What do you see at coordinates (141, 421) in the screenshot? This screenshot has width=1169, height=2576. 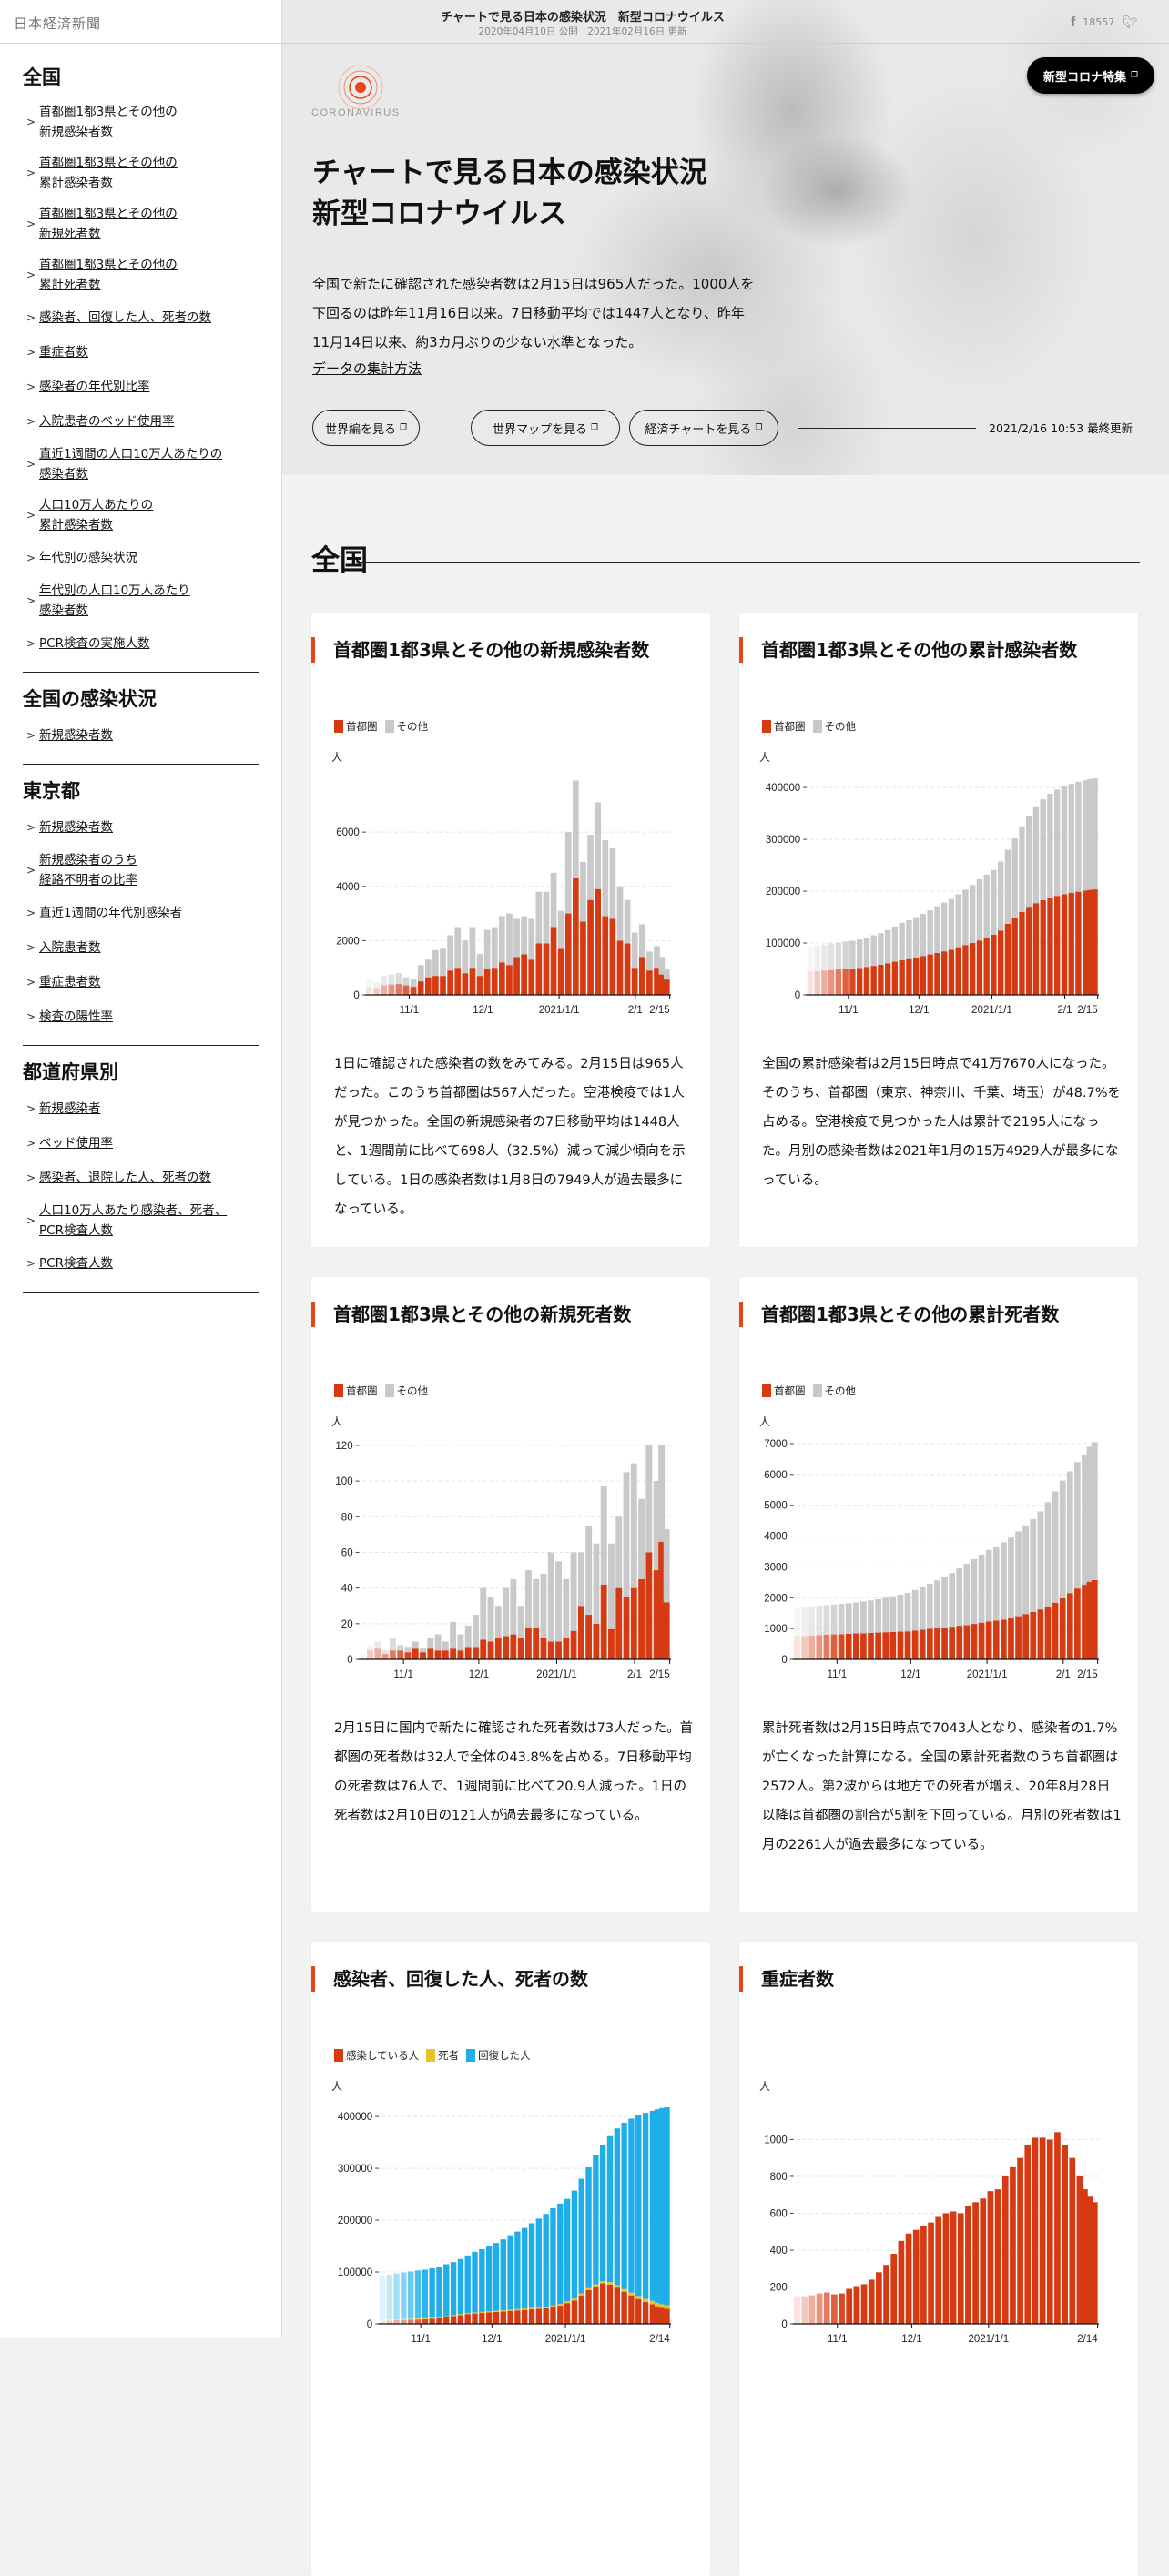 I see `sidebar-item: > 入院患者のベッド使用率` at bounding box center [141, 421].